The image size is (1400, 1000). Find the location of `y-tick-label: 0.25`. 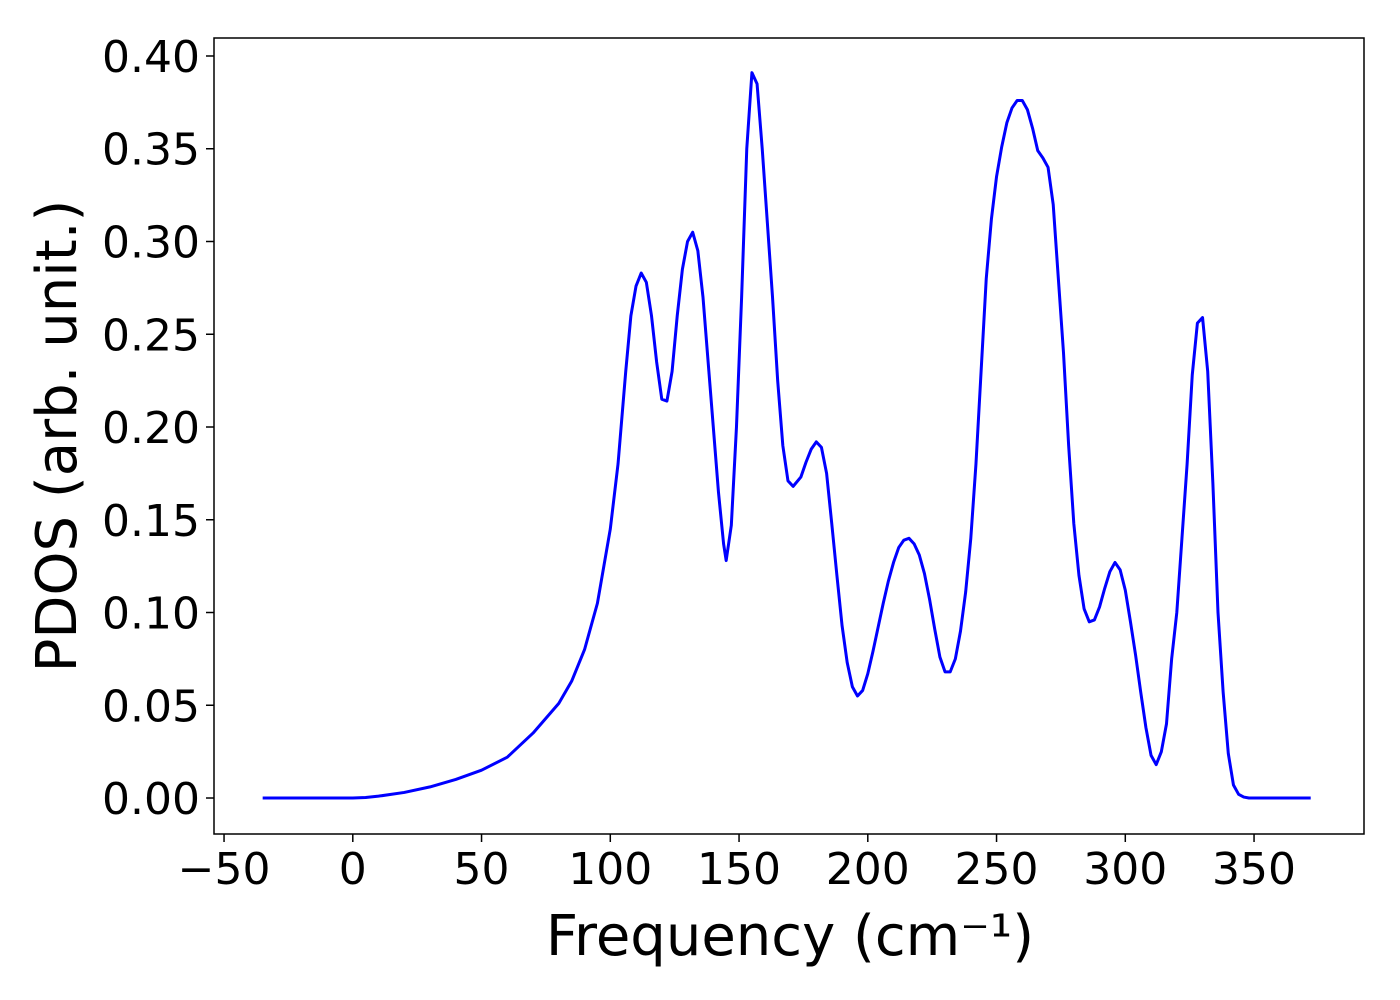

y-tick-label: 0.25 is located at coordinates (151, 335).